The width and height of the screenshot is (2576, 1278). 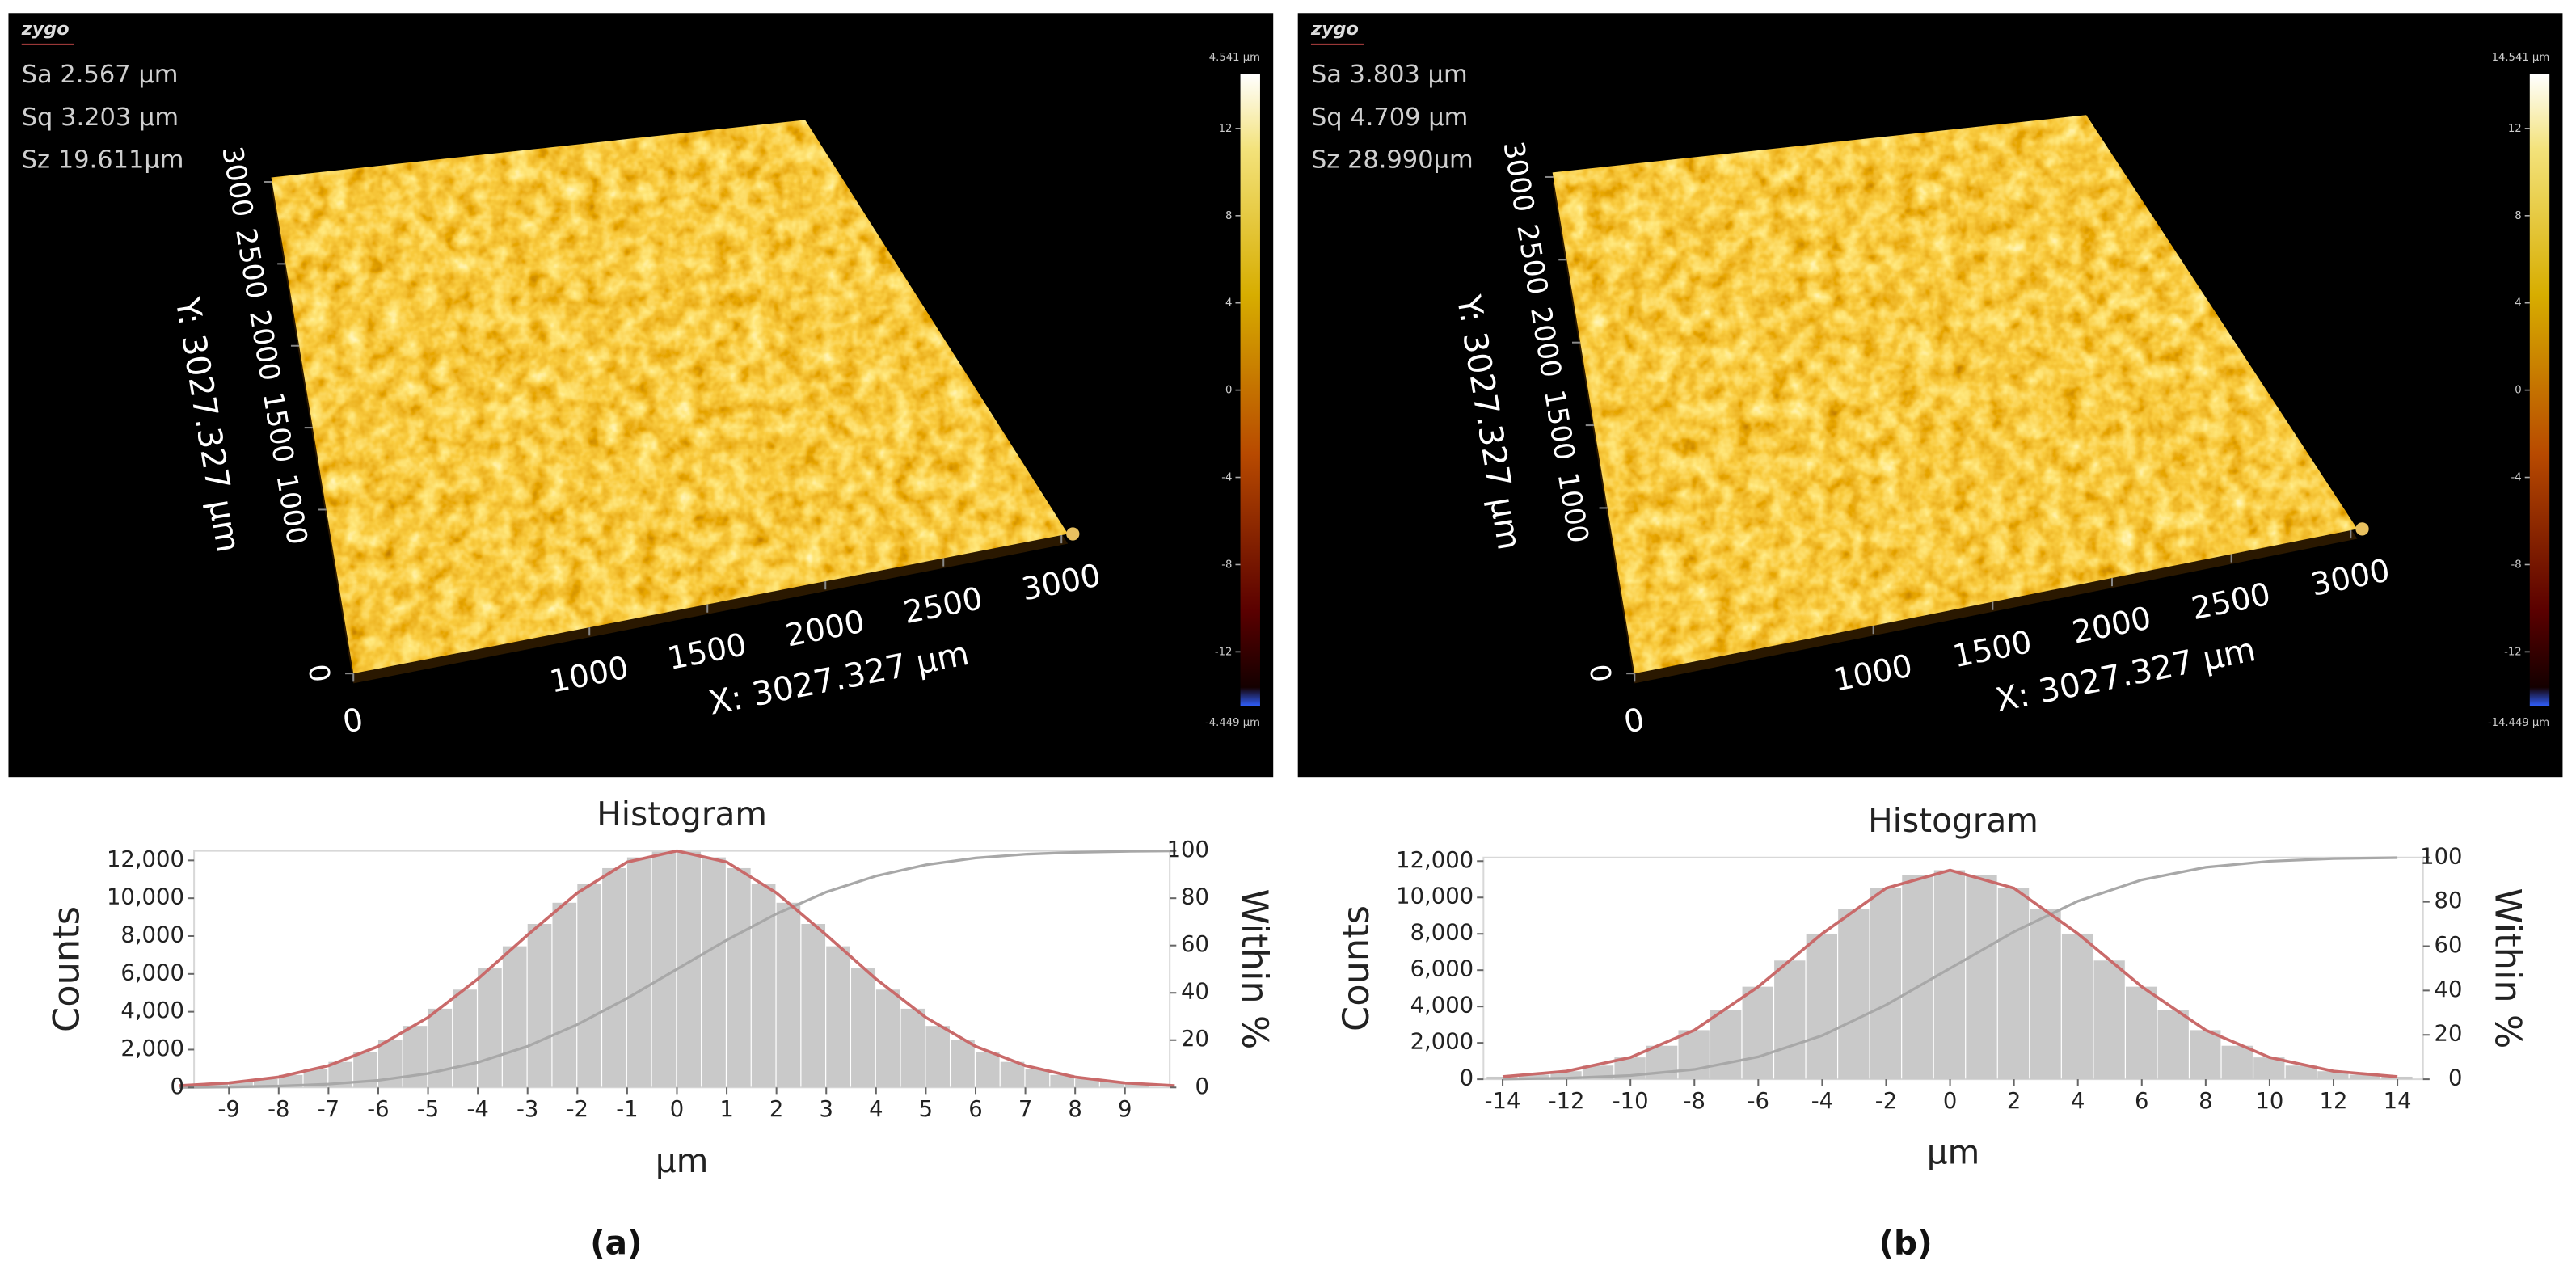 What do you see at coordinates (527, 1109) in the screenshot?
I see `x-tick-label: -3` at bounding box center [527, 1109].